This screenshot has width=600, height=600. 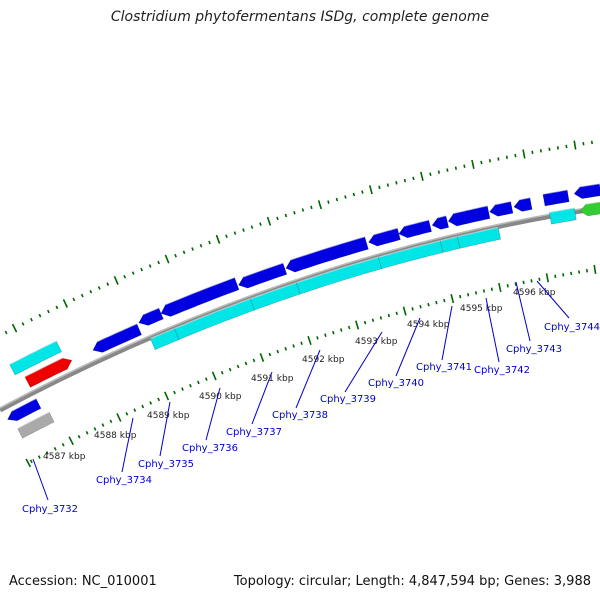 I want to click on kbp-label: 4590 kbp, so click(x=220, y=397).